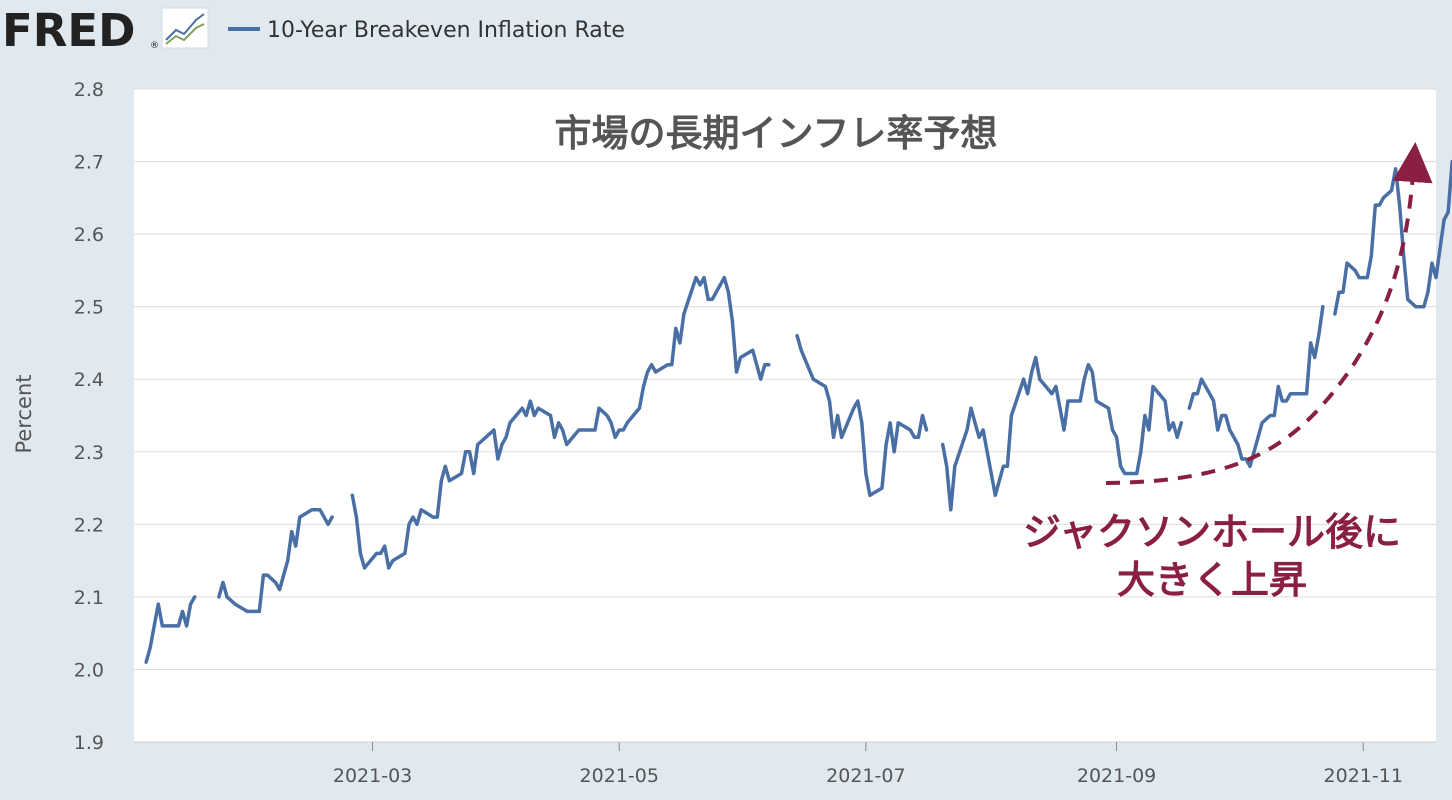 This screenshot has height=800, width=1452. What do you see at coordinates (154, 46) in the screenshot?
I see `logo-registered-mark: ®` at bounding box center [154, 46].